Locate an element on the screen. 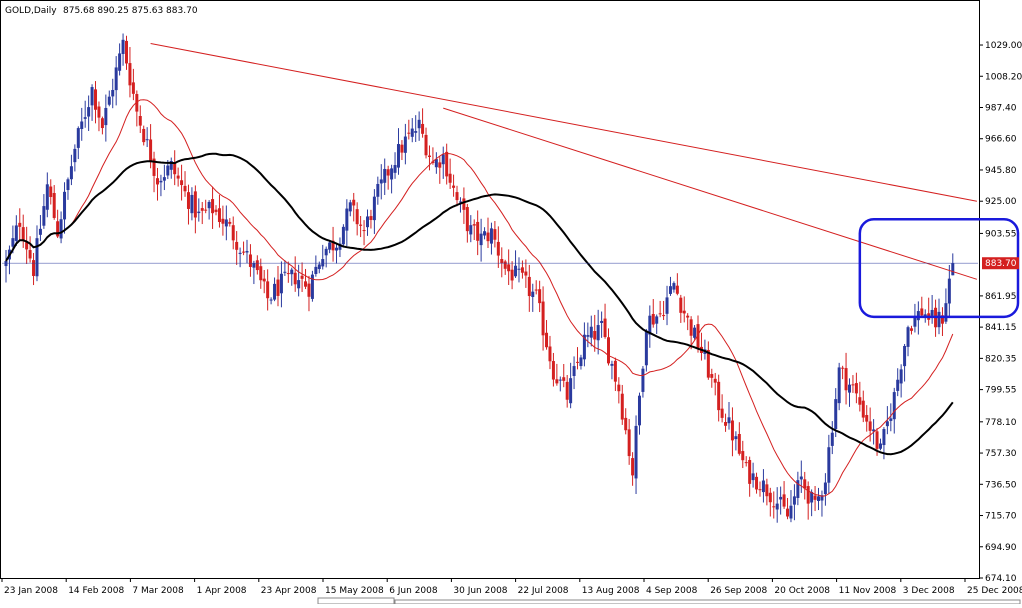 This screenshot has height=608, width=1022. chart-scroll-marker-right is located at coordinates (707, 602).